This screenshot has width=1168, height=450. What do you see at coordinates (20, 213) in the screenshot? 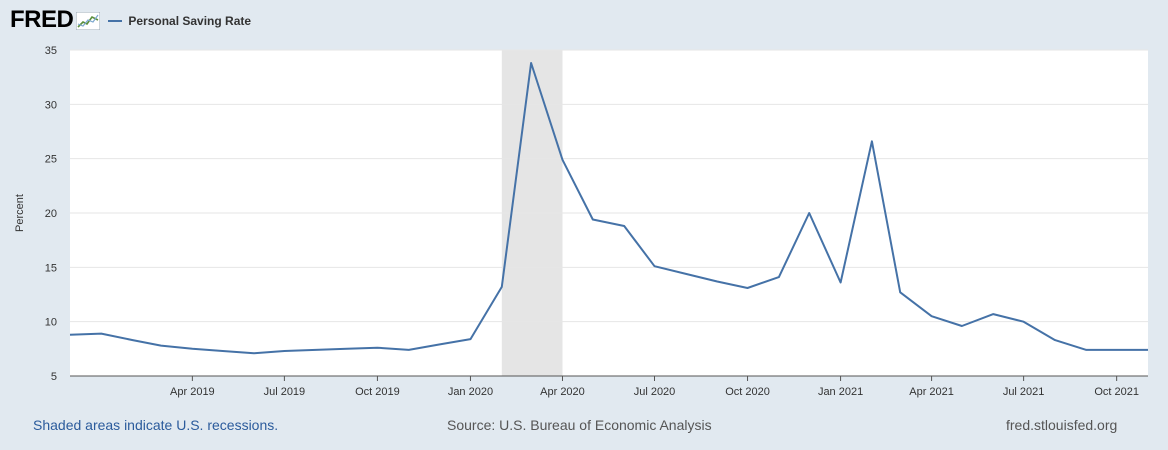
I see `y-axis-label: Percent` at bounding box center [20, 213].